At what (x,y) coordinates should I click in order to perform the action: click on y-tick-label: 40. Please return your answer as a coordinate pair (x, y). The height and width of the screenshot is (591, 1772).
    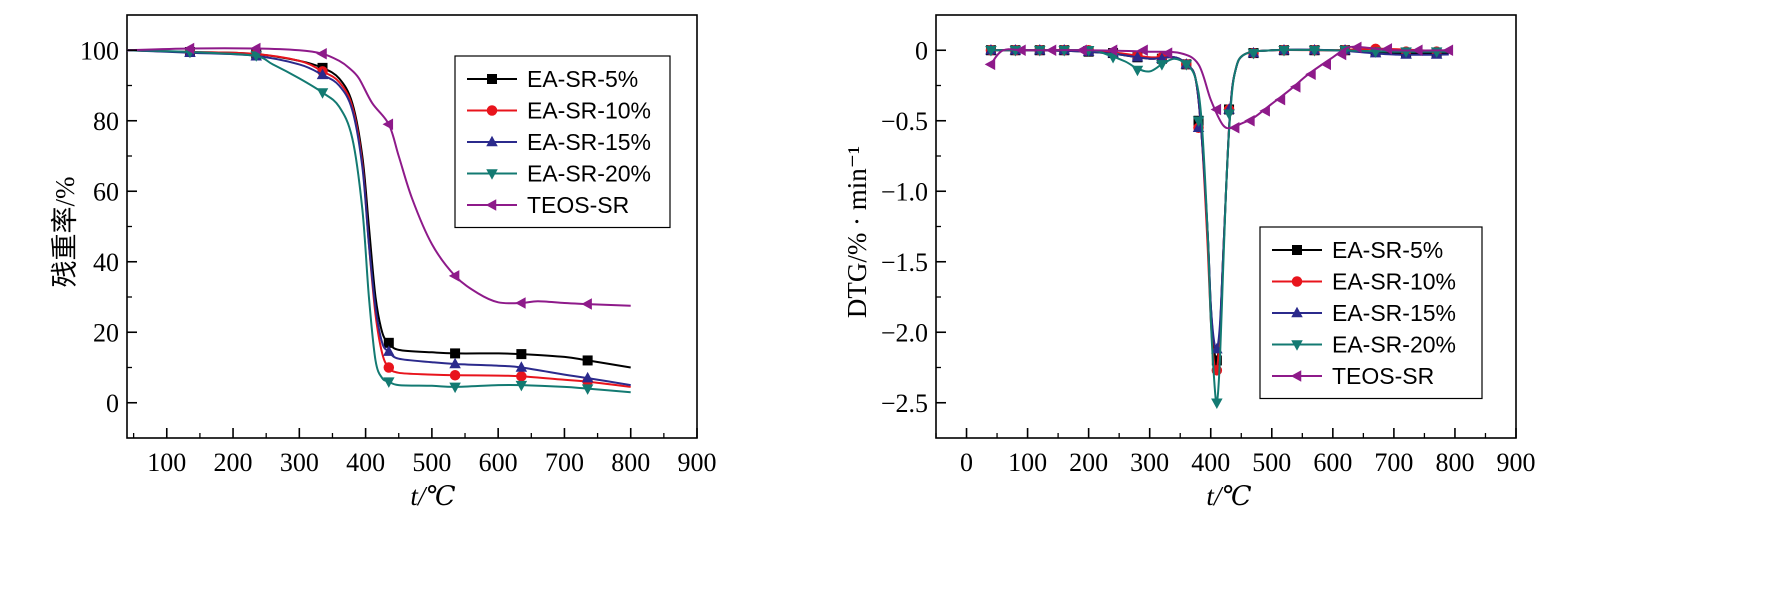
    Looking at the image, I should click on (106, 262).